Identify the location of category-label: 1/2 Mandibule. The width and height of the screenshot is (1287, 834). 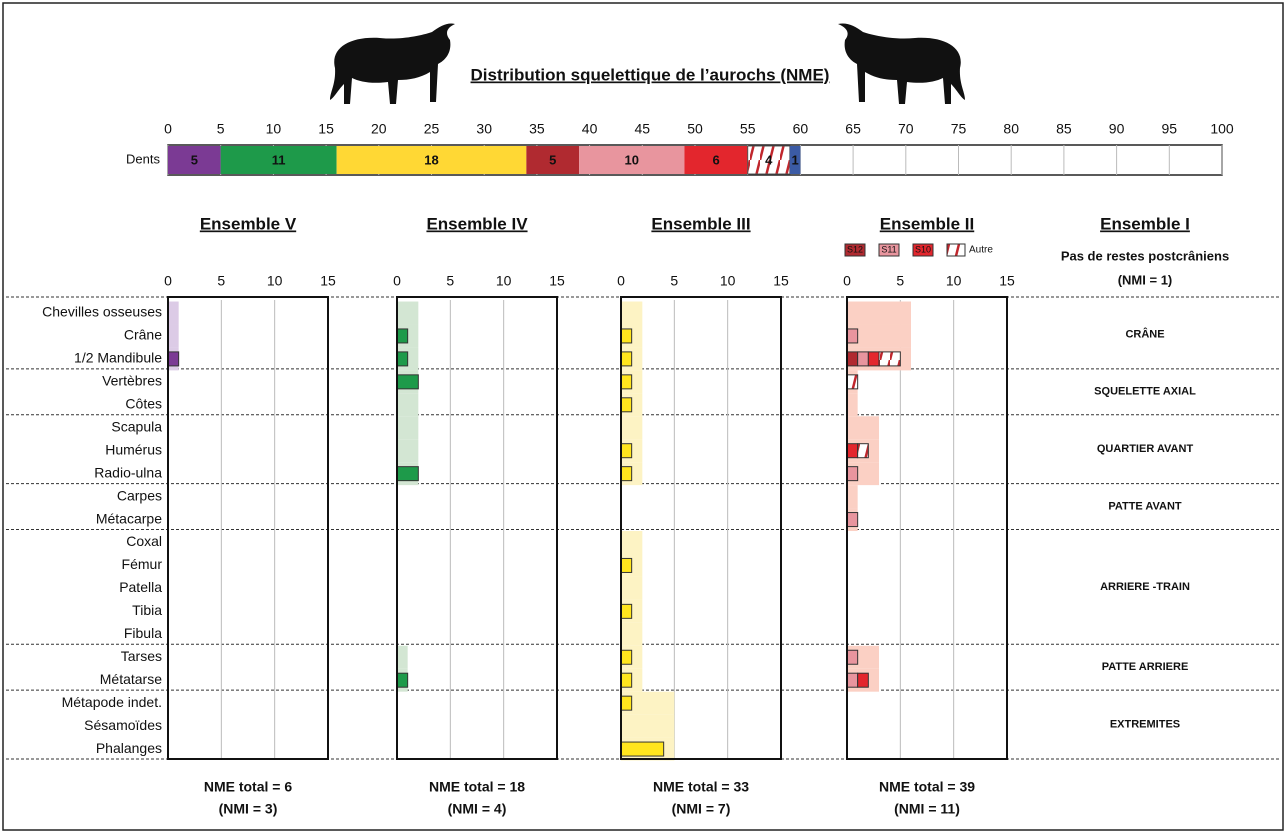
(118, 358).